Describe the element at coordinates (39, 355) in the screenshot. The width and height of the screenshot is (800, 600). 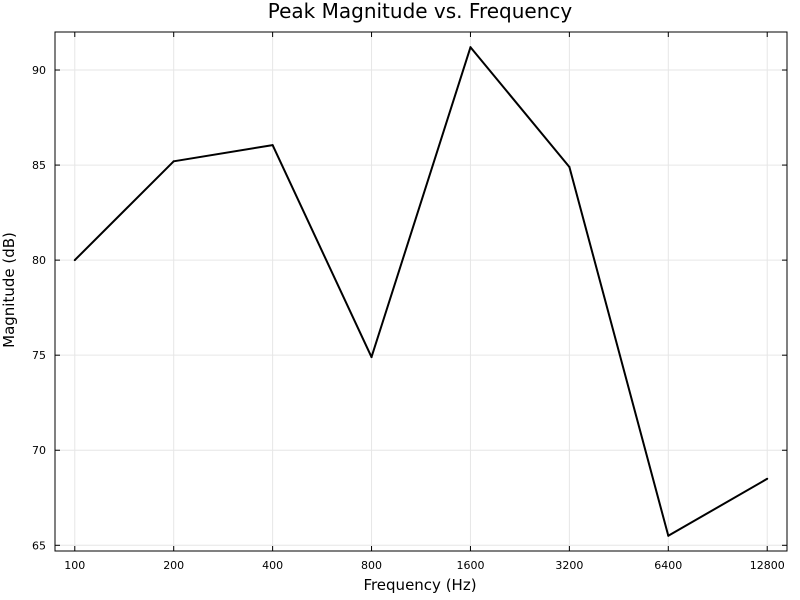
I see `y-tick-label: 75` at that location.